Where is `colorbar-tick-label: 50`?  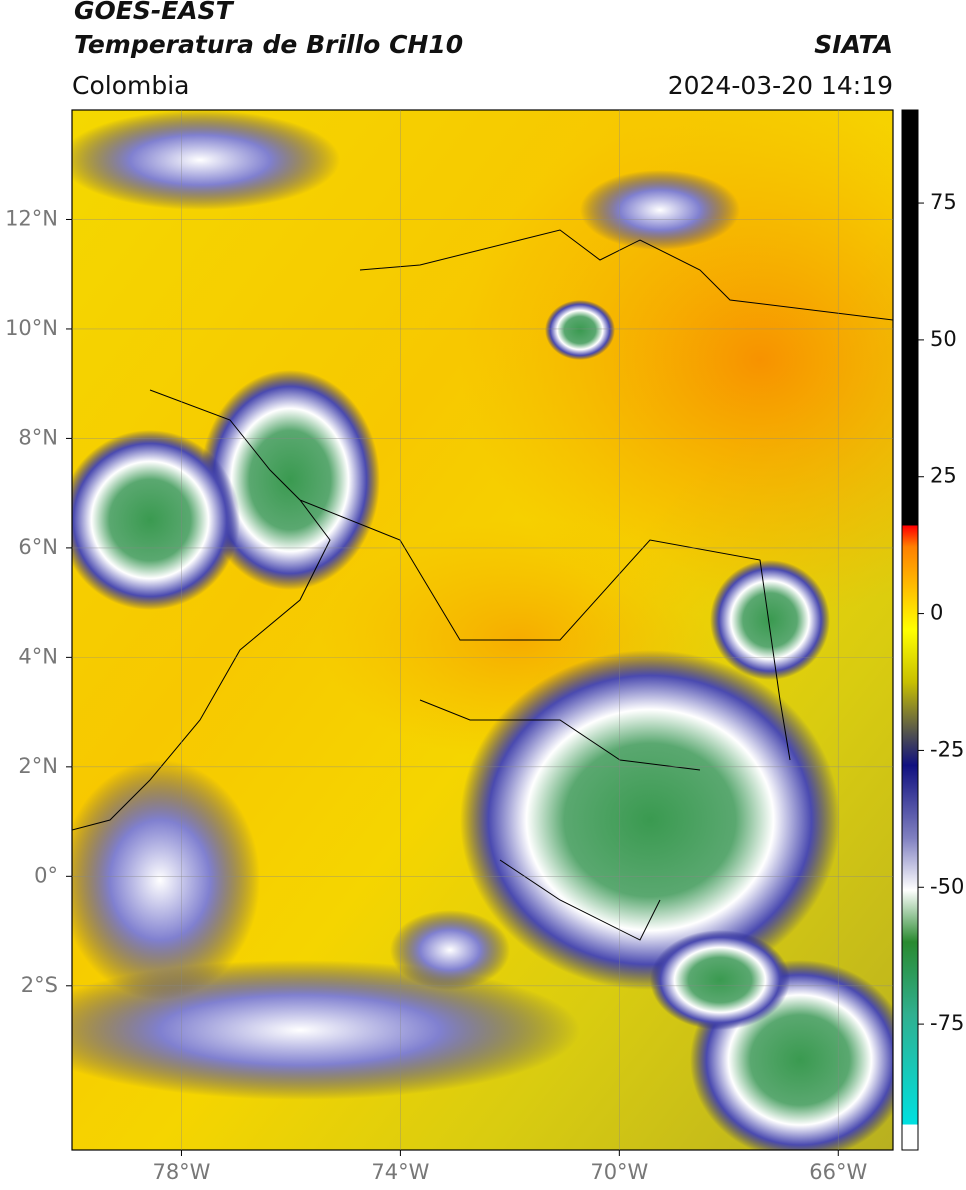
colorbar-tick-label: 50 is located at coordinates (943, 339).